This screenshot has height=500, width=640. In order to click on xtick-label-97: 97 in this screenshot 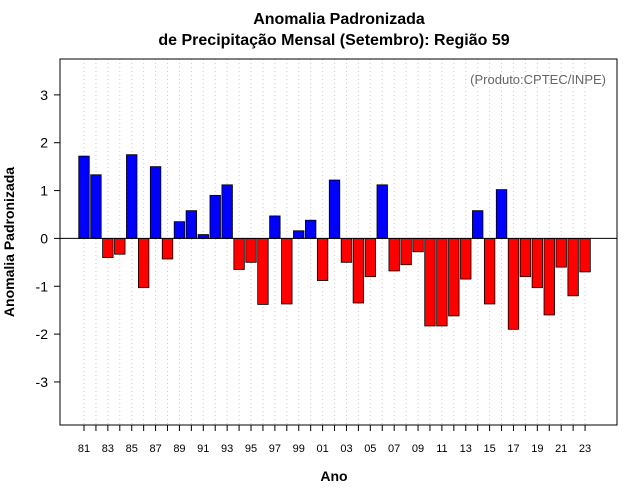, I will do `click(275, 449)`.